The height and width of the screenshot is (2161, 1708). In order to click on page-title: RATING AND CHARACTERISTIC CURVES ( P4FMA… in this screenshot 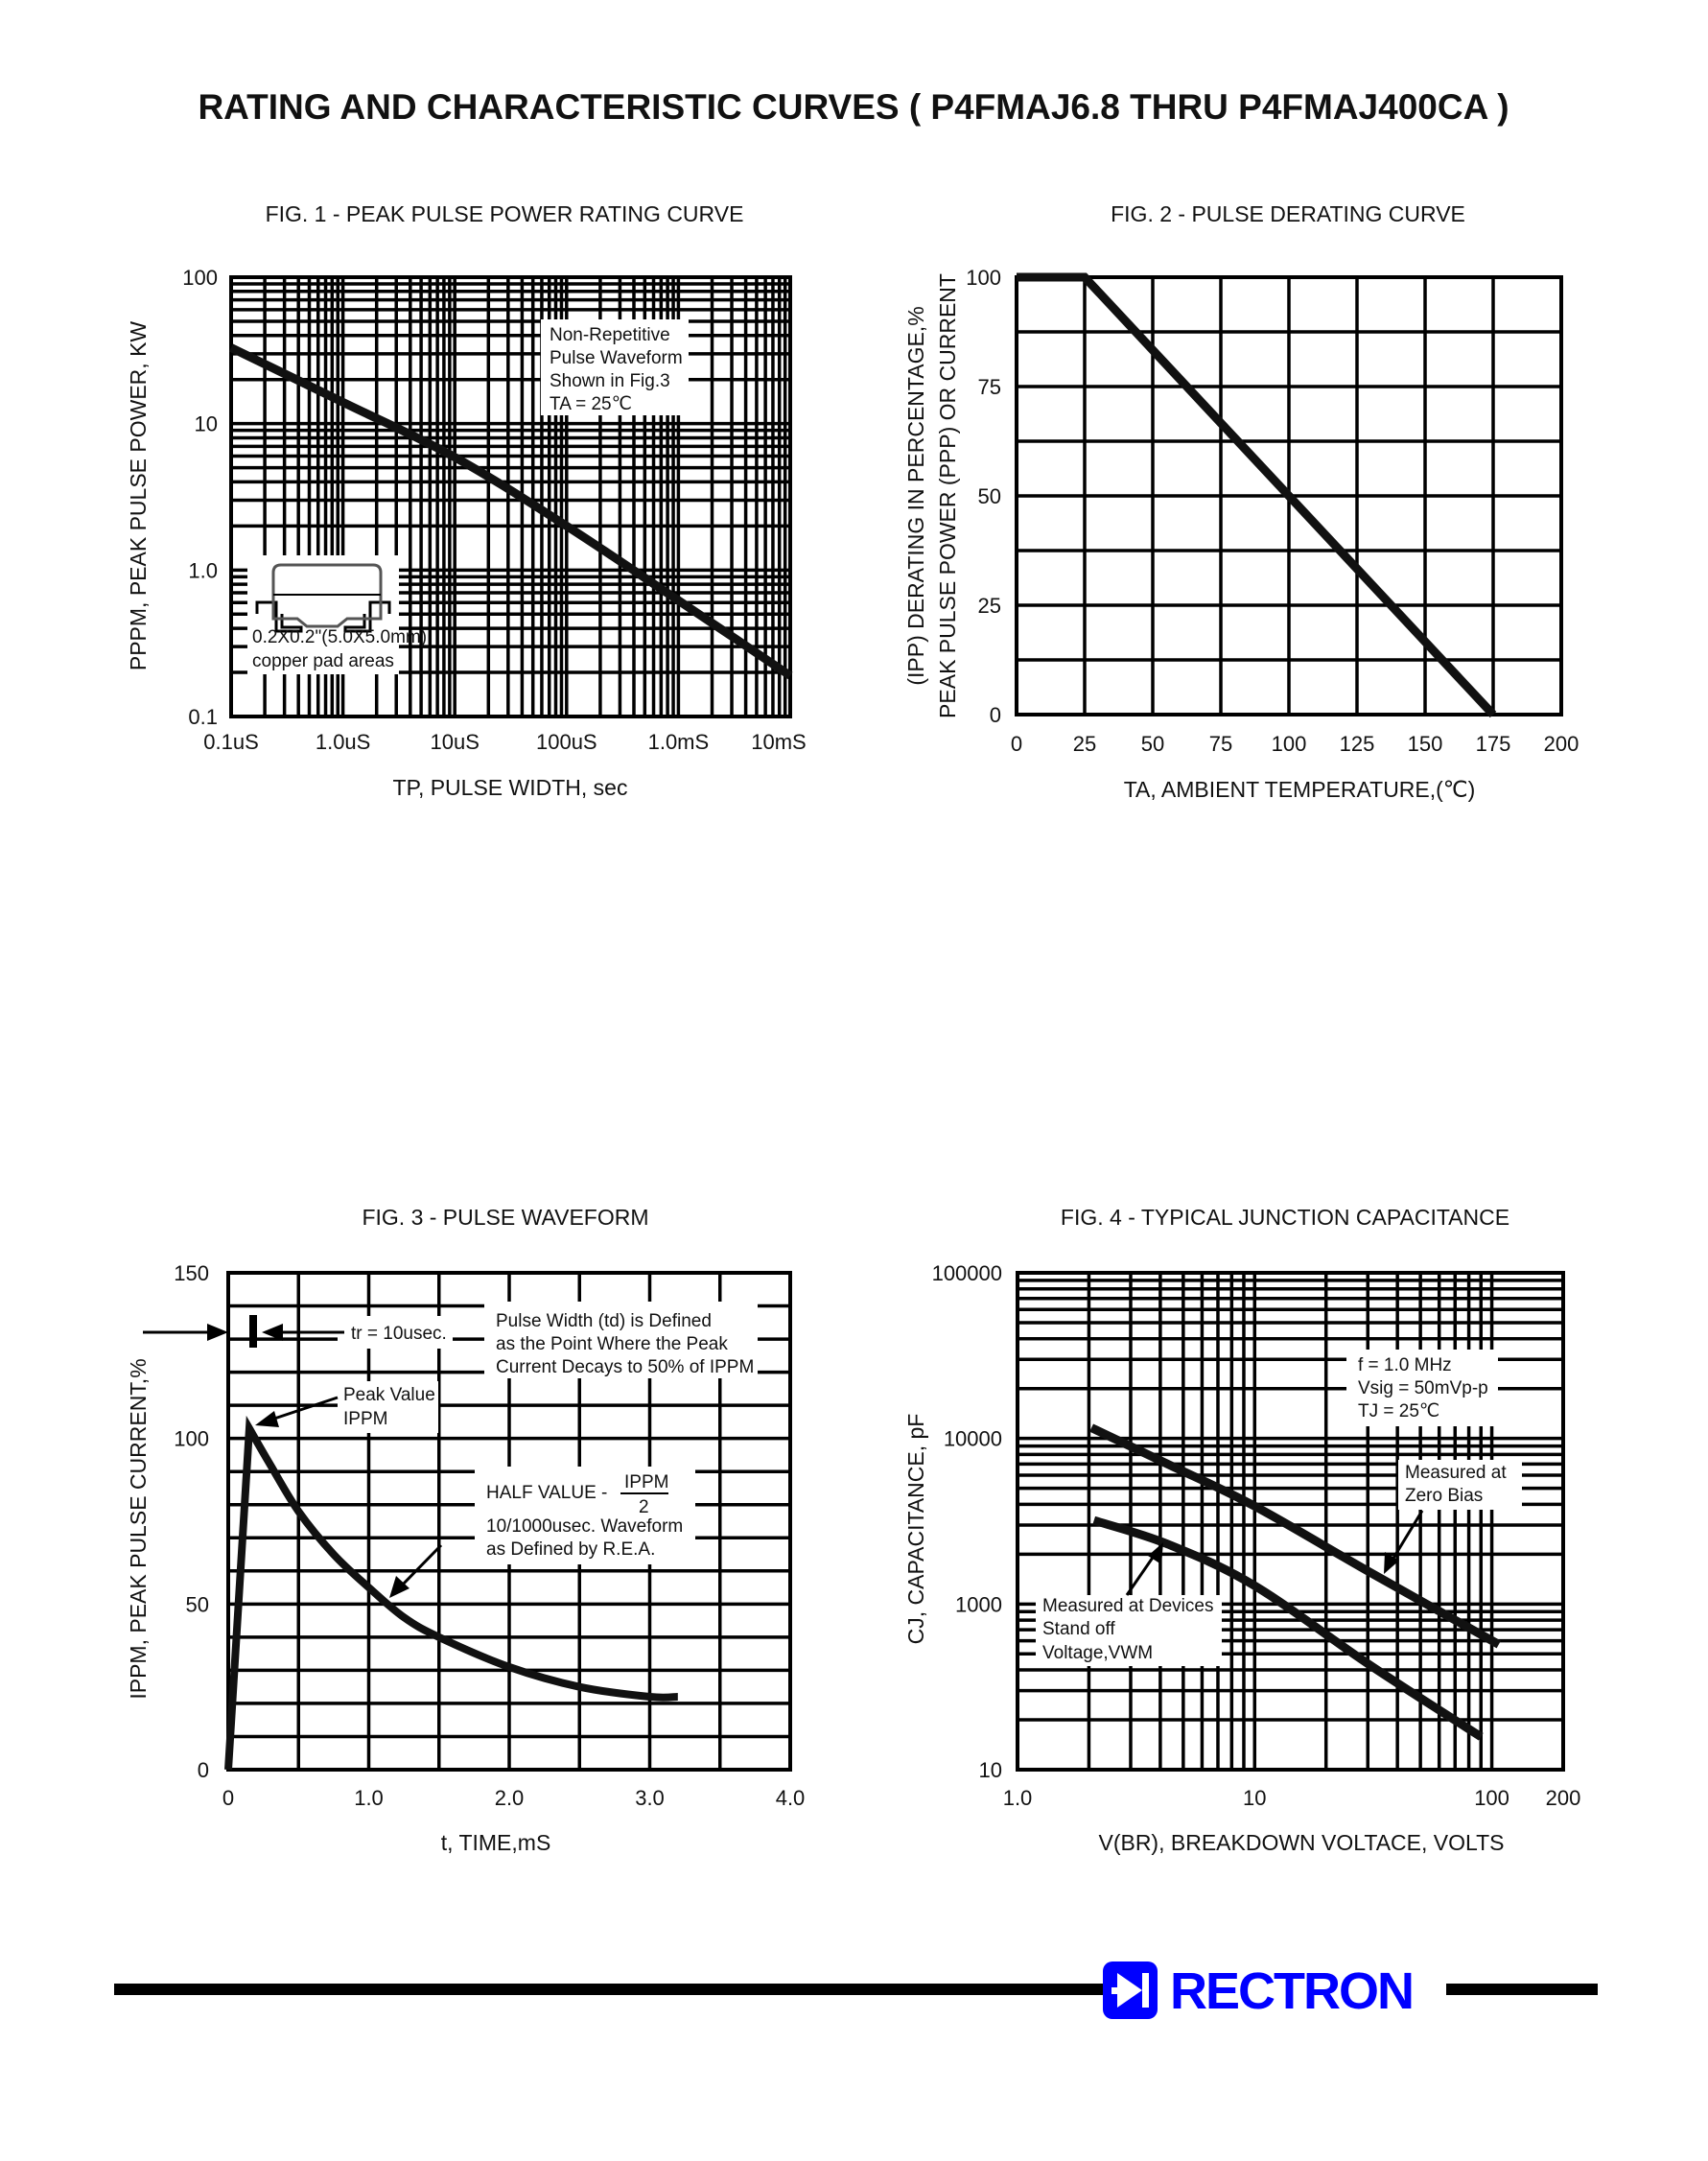, I will do `click(854, 107)`.